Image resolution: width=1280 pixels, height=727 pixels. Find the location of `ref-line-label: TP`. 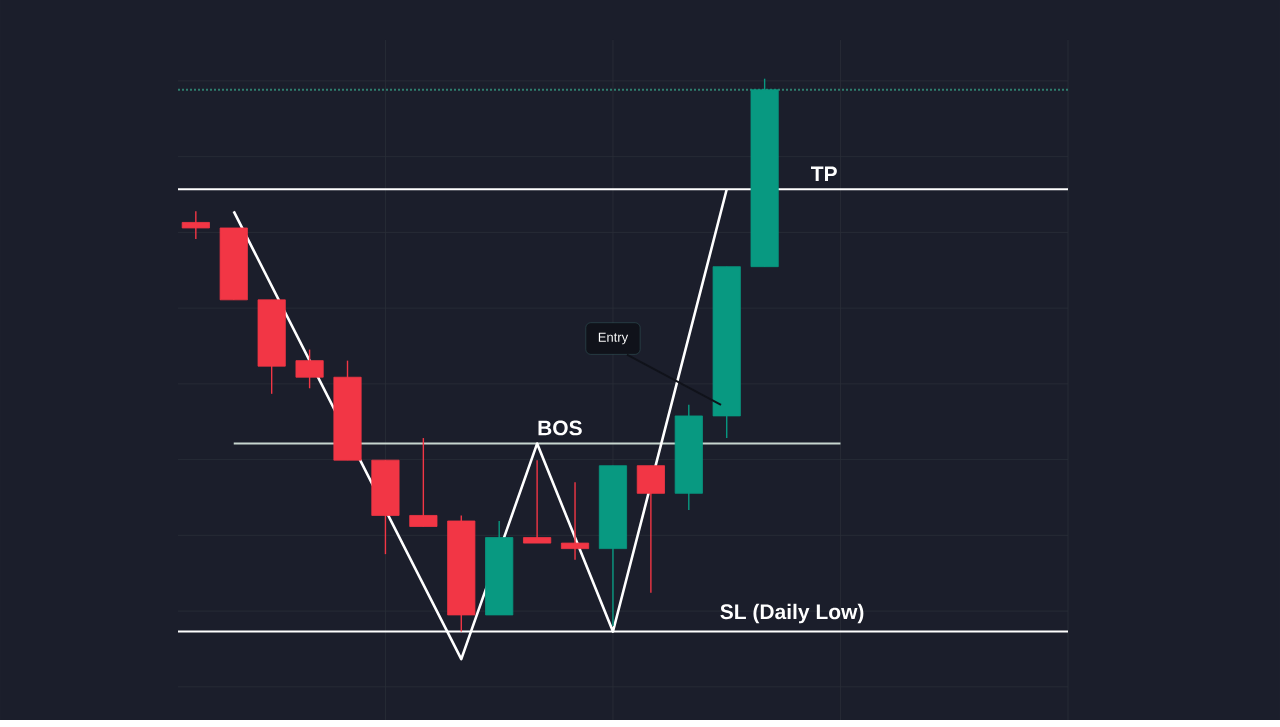

ref-line-label: TP is located at coordinates (824, 174).